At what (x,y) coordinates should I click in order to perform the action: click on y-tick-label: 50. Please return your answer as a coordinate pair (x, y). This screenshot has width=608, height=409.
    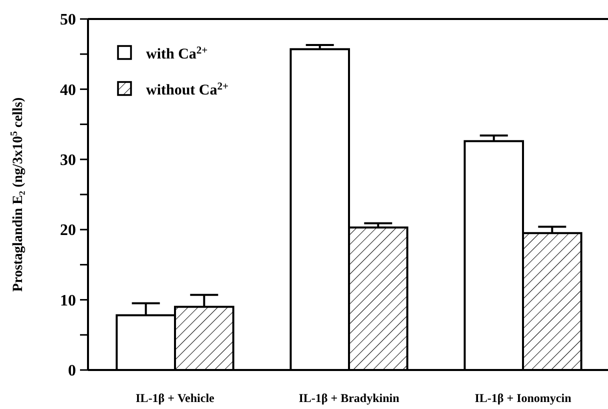
    Looking at the image, I should click on (68, 20).